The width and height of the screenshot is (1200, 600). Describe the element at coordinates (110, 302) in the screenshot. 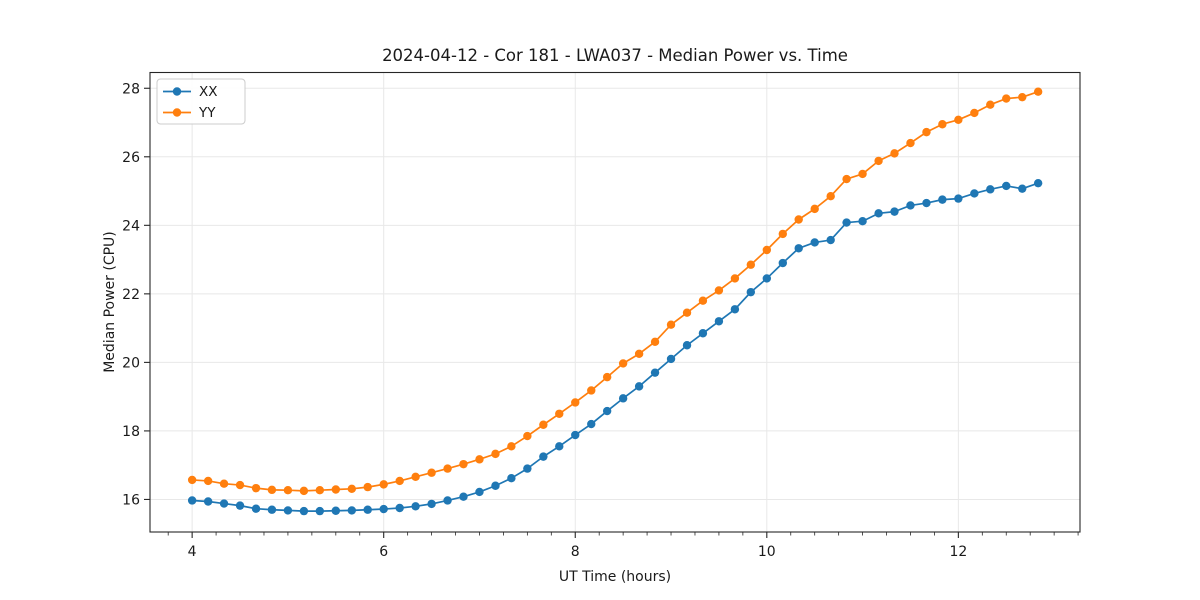

I see `y-axis-label: Median Power (CPU)` at that location.